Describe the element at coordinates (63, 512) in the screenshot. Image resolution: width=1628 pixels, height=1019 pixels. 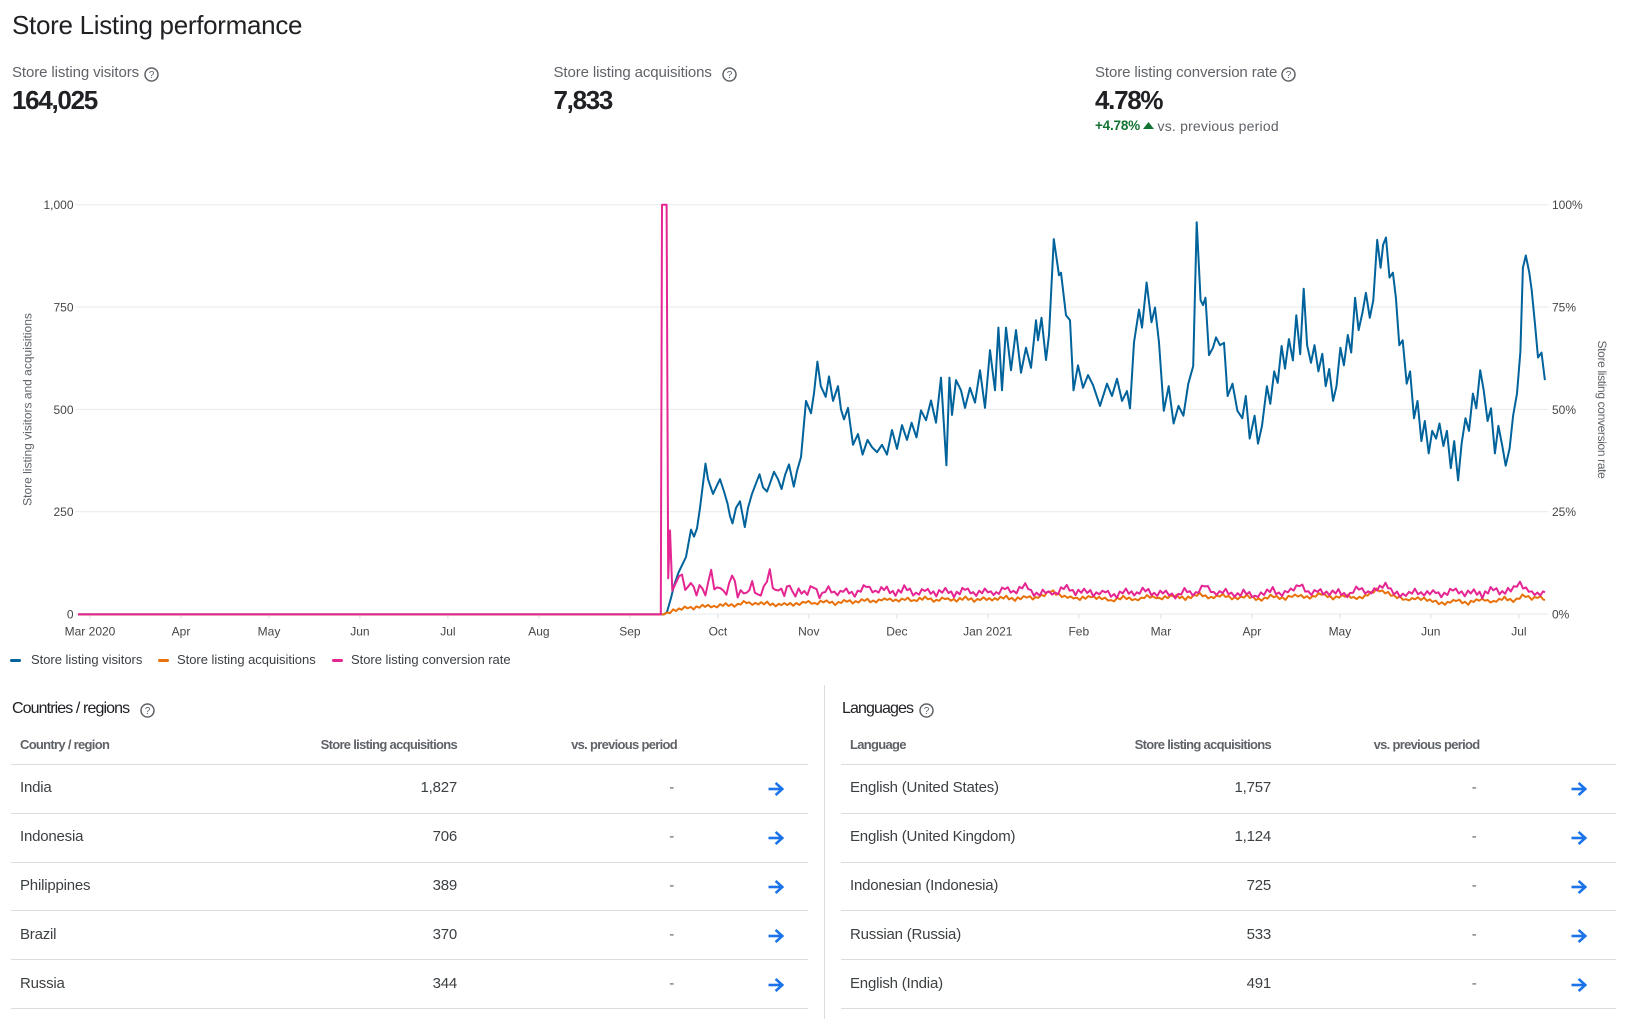
I see `svg-text: 250` at that location.